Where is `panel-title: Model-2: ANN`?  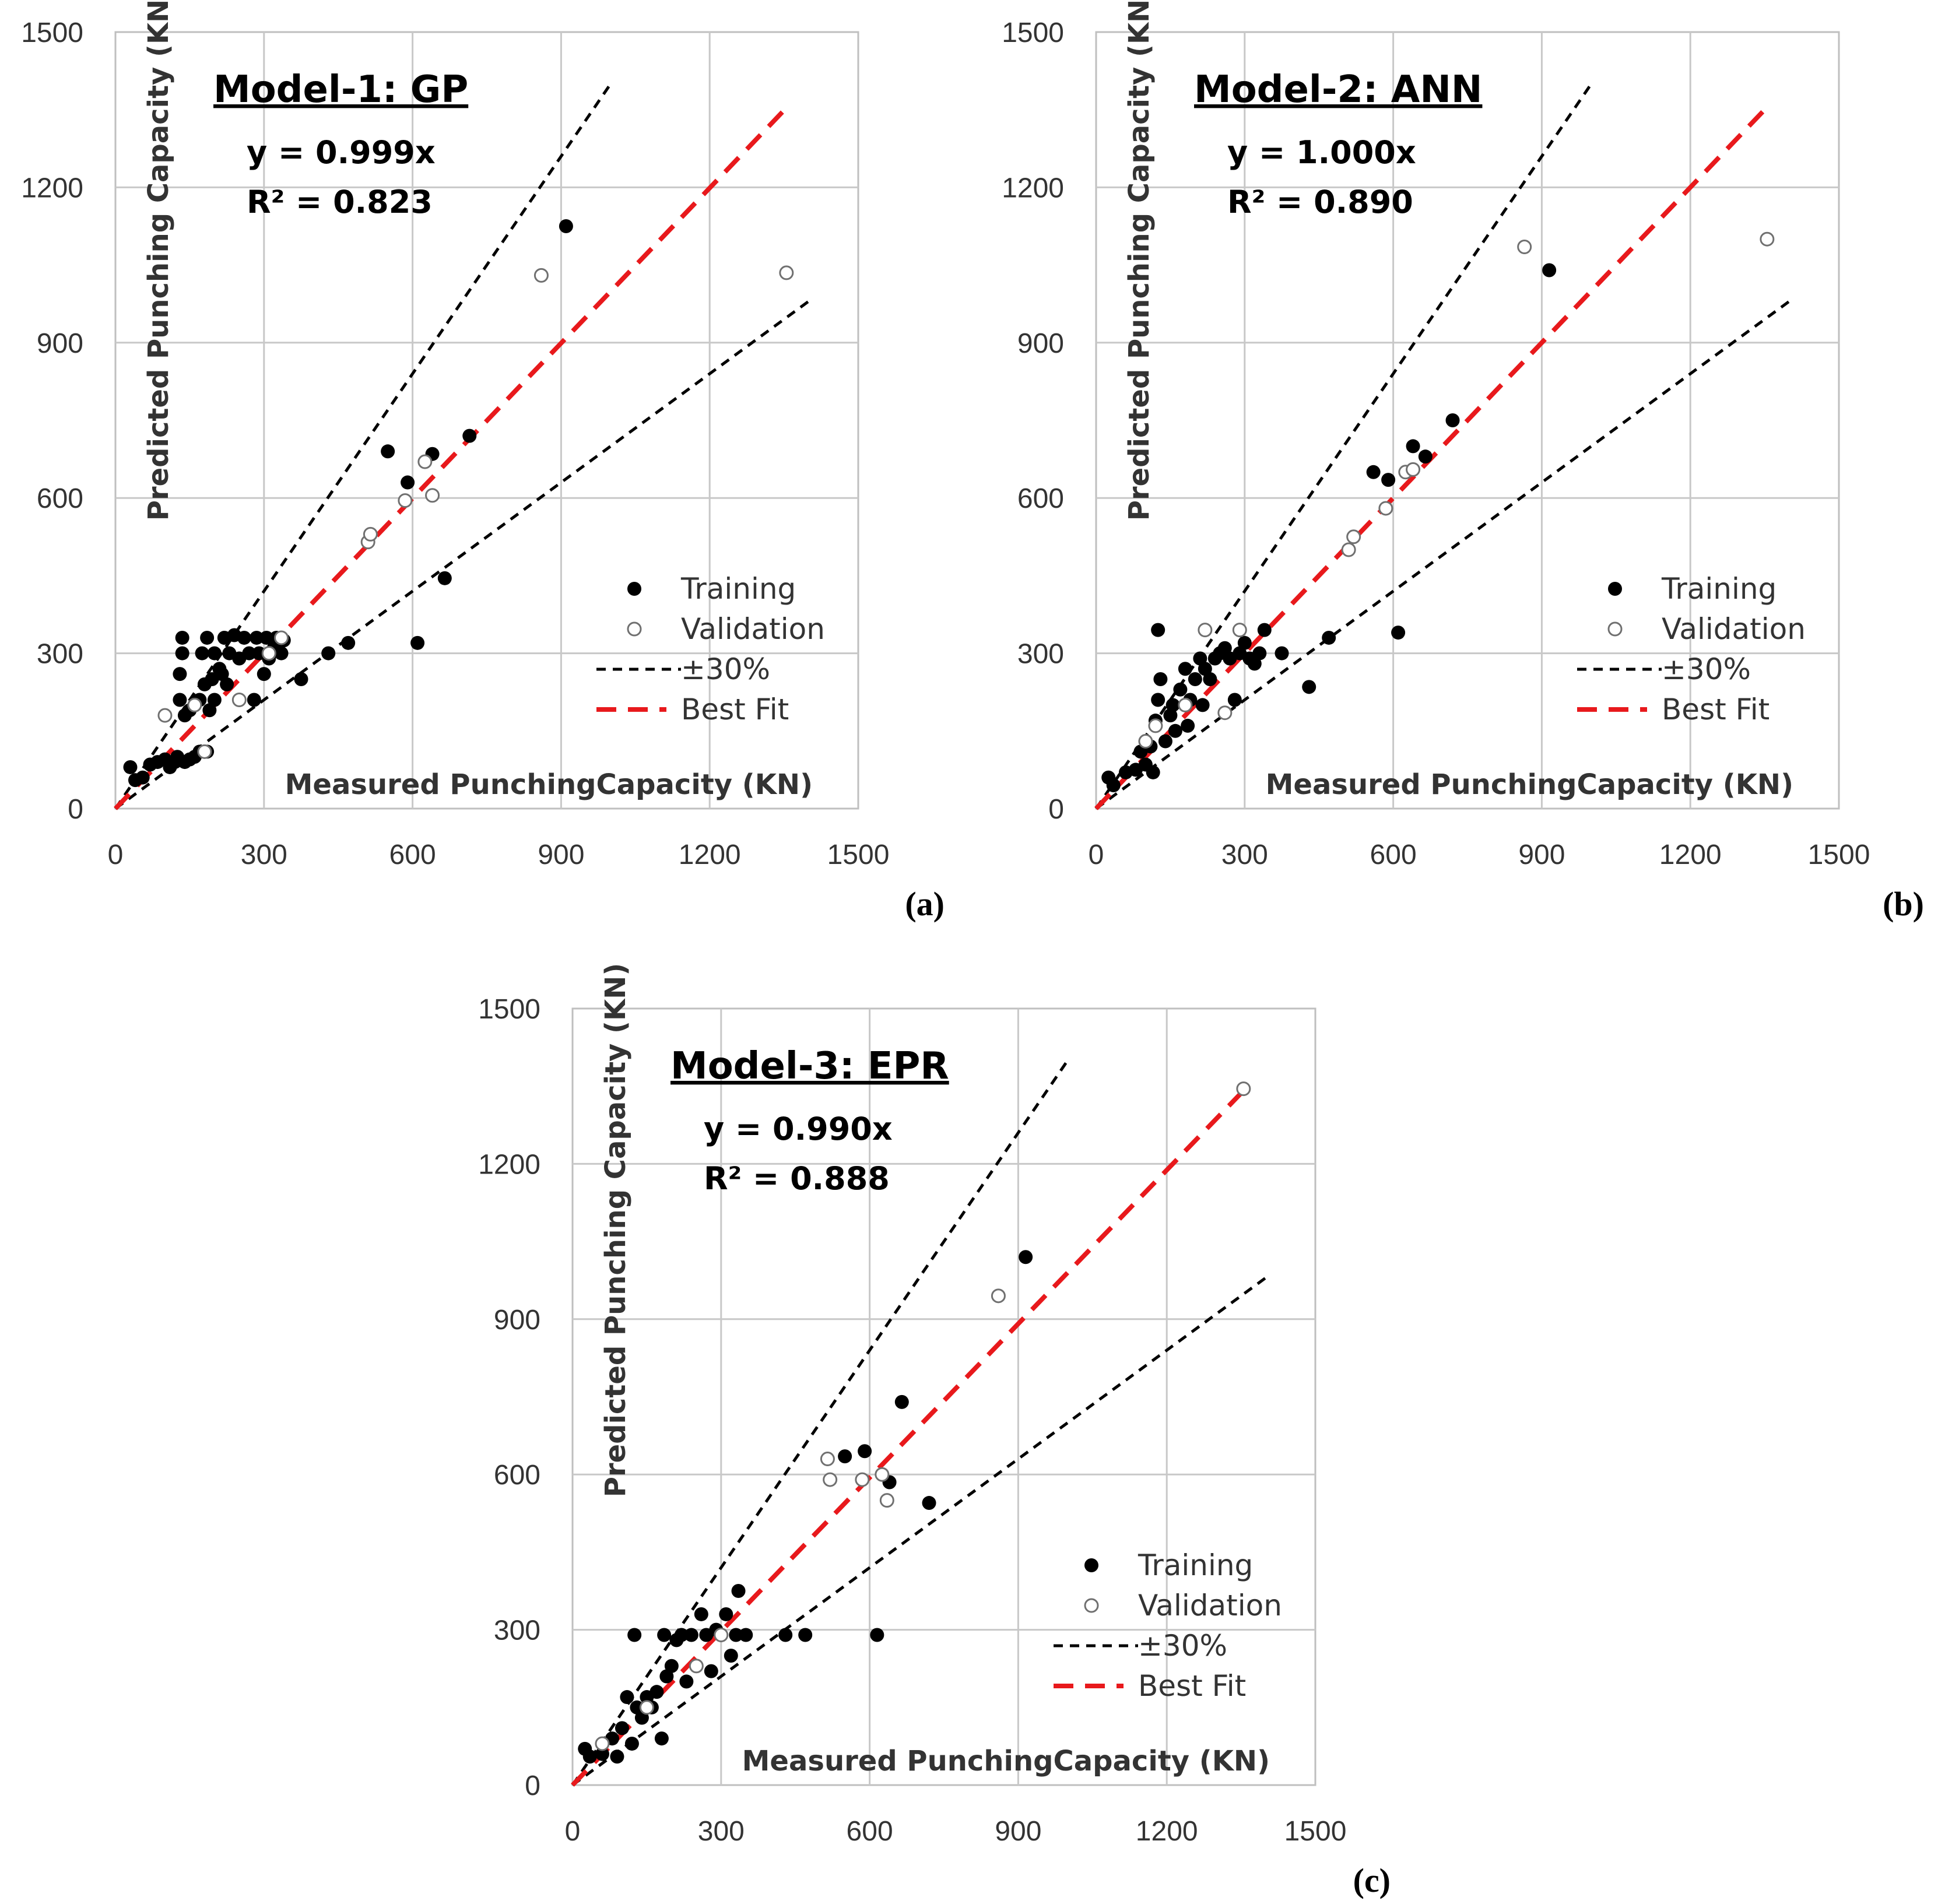
panel-title: Model-2: ANN is located at coordinates (1338, 89).